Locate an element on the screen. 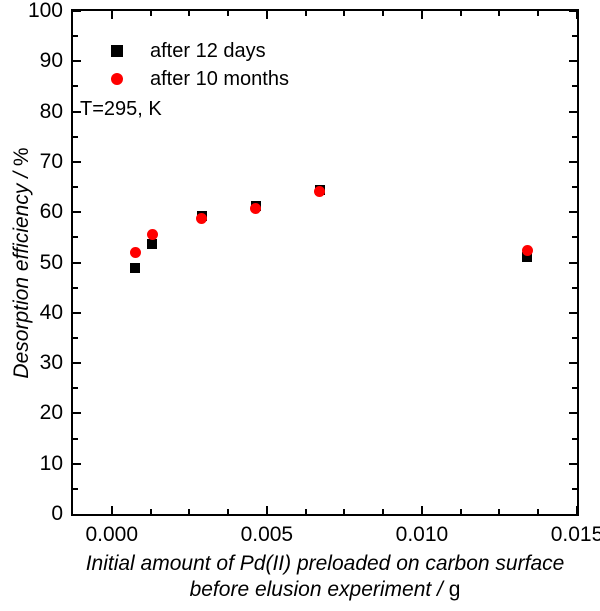 This screenshot has height=611, width=600. y-tick-label: 30 is located at coordinates (51, 363).